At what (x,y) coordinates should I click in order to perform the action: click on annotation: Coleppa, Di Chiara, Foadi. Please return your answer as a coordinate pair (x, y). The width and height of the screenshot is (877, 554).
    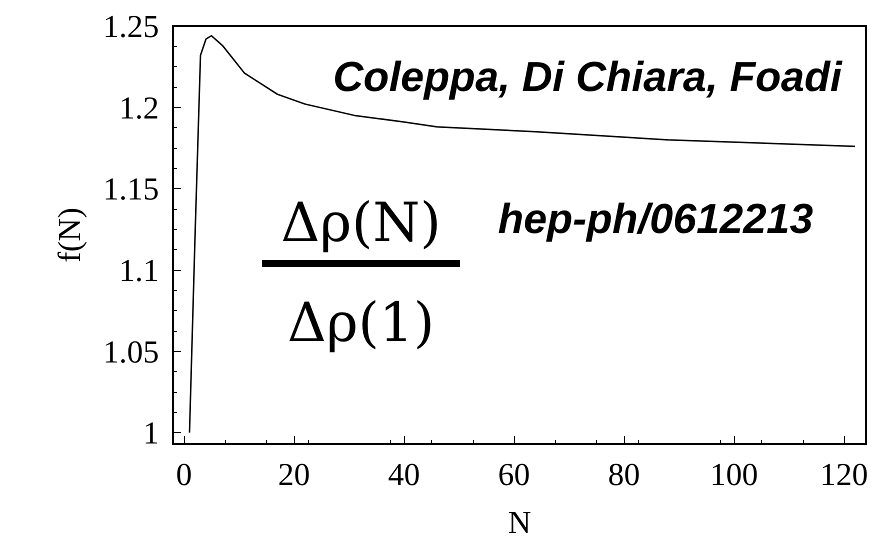
    Looking at the image, I should click on (587, 77).